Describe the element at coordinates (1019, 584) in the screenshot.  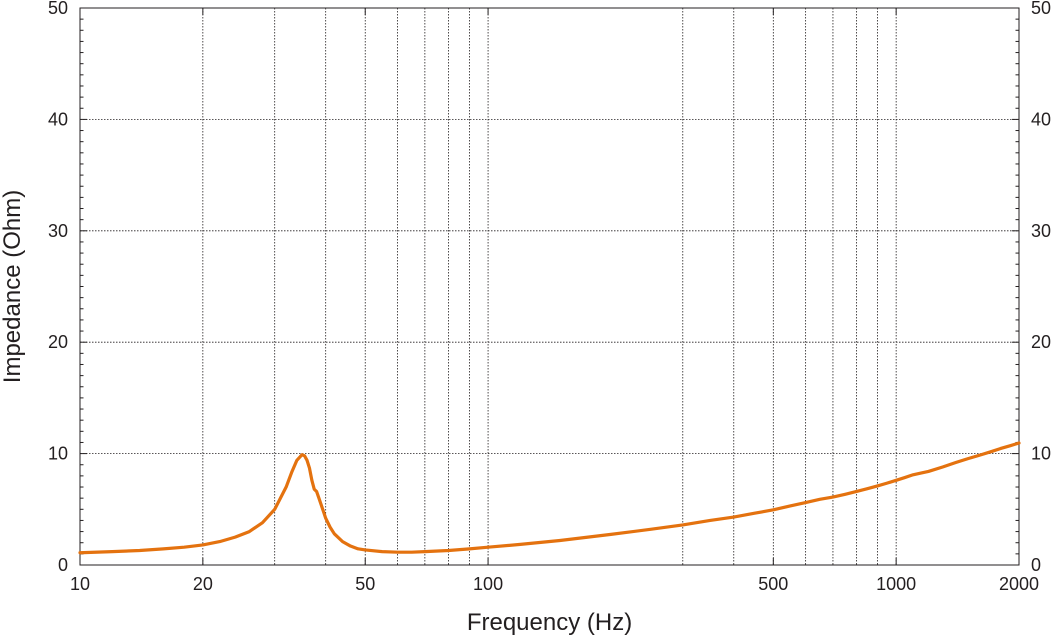
I see `x-tick-label: 2000` at that location.